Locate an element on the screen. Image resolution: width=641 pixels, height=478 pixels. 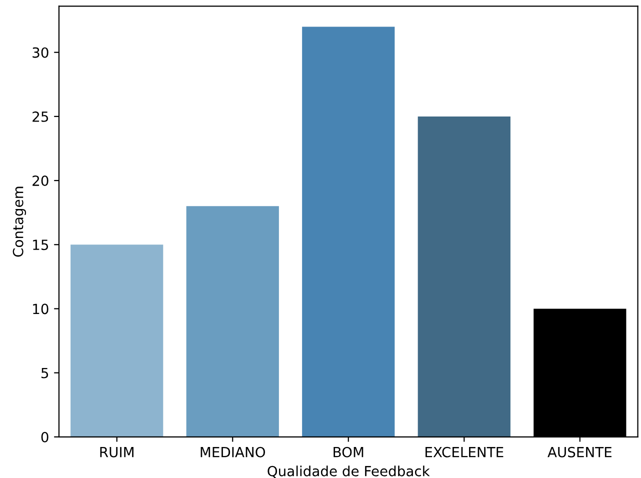
x-tick-label: EXCELENTE is located at coordinates (465, 452).